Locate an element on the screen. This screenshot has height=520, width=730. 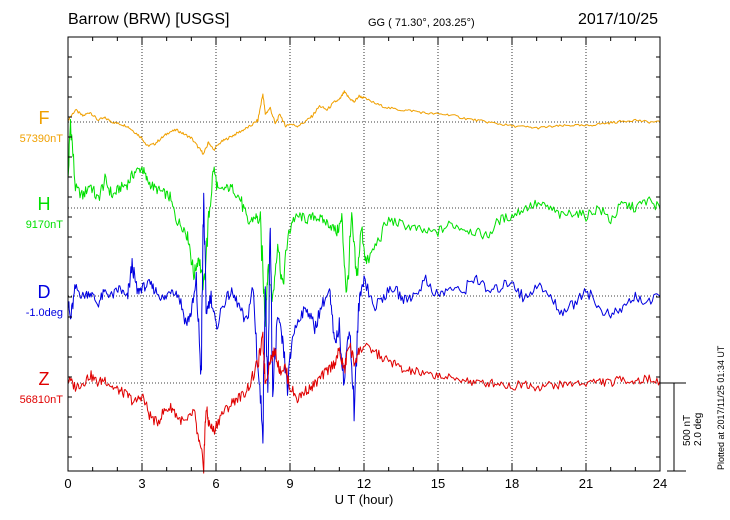
x-tick-label: 12 is located at coordinates (364, 483).